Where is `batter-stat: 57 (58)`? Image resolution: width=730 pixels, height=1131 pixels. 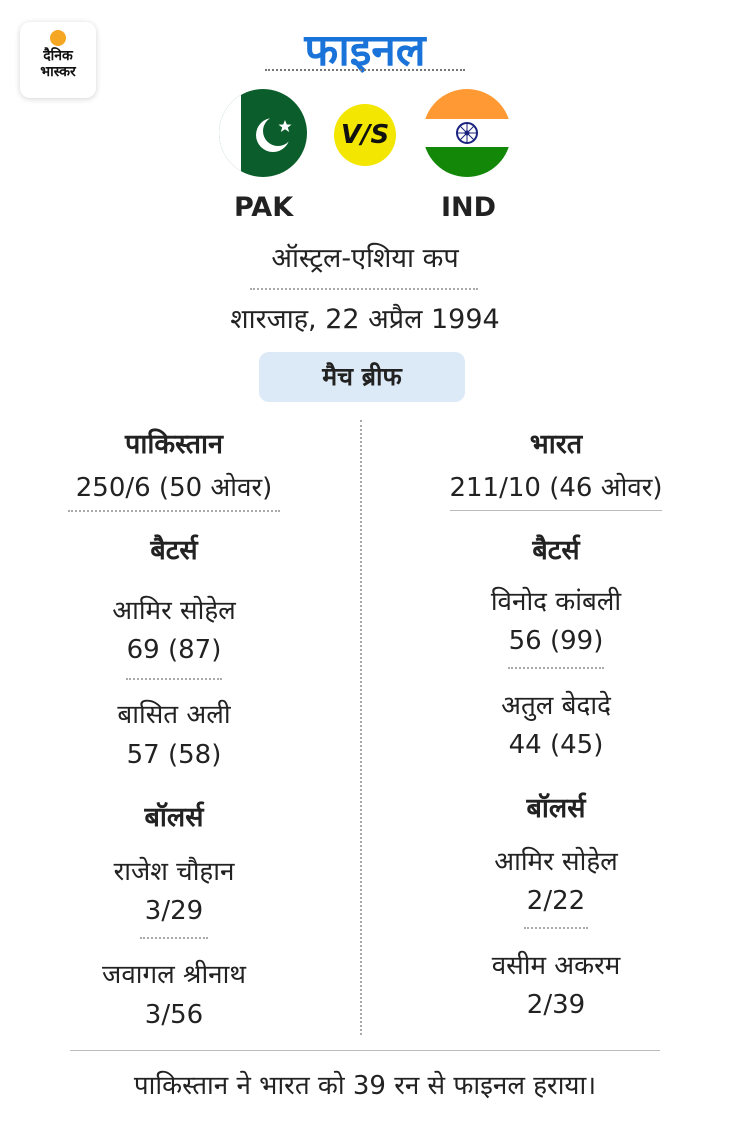 batter-stat: 57 (58) is located at coordinates (174, 755).